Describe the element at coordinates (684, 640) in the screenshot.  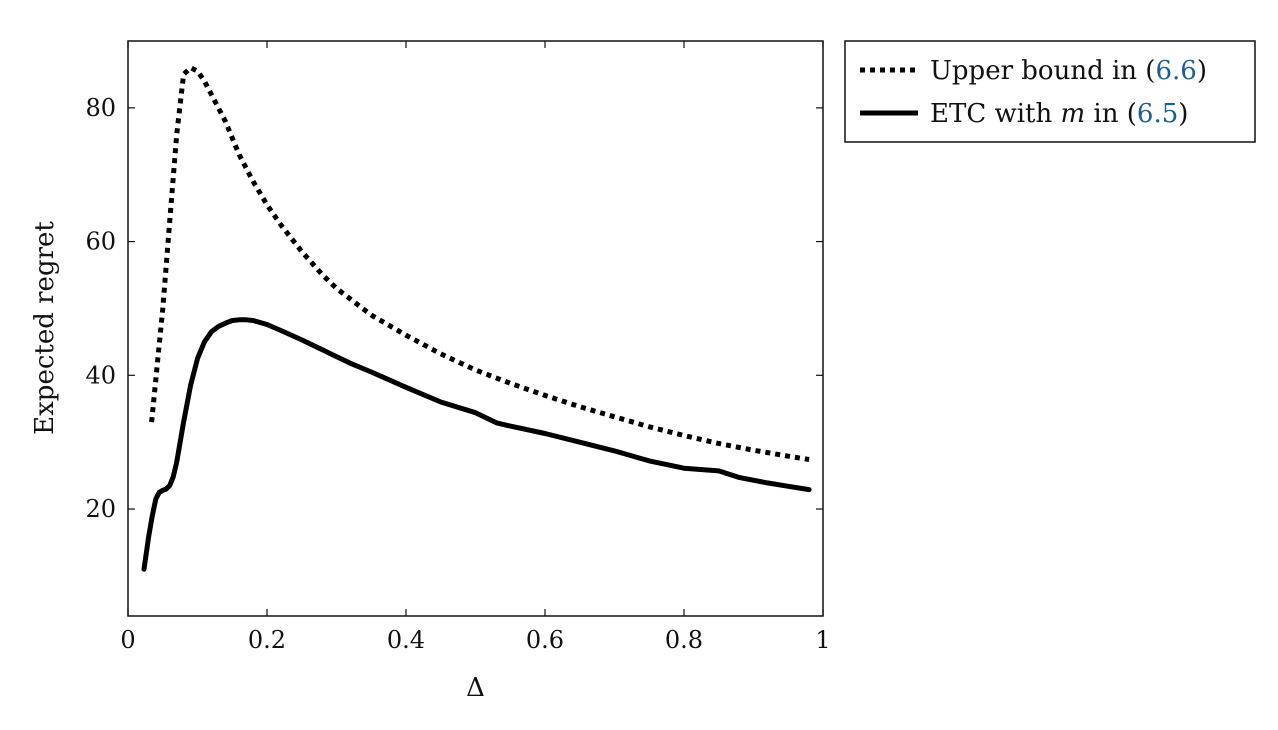
I see `x-tick-label: 0.8` at that location.